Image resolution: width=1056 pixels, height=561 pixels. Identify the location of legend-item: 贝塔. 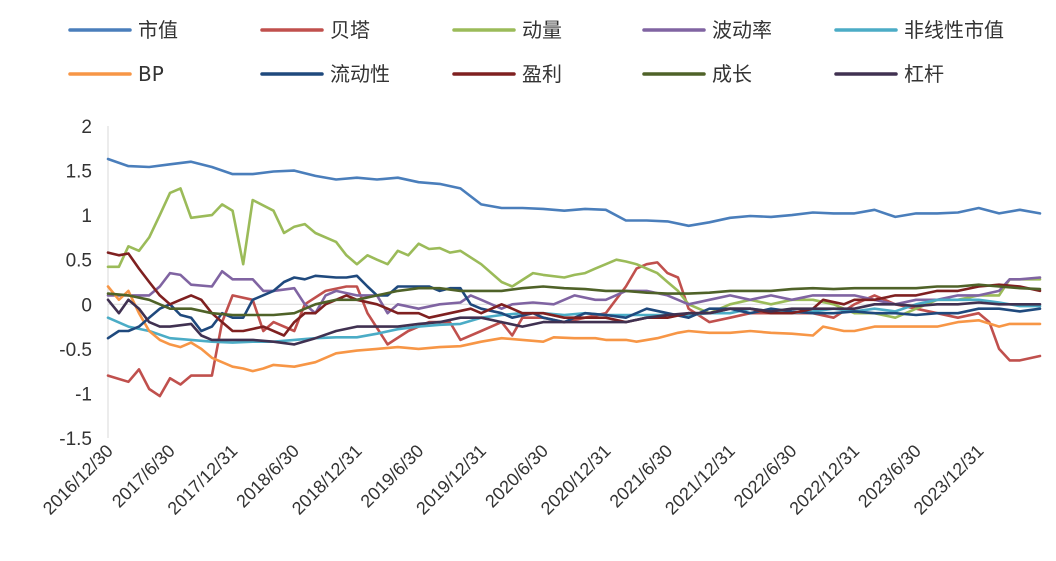
(315, 30).